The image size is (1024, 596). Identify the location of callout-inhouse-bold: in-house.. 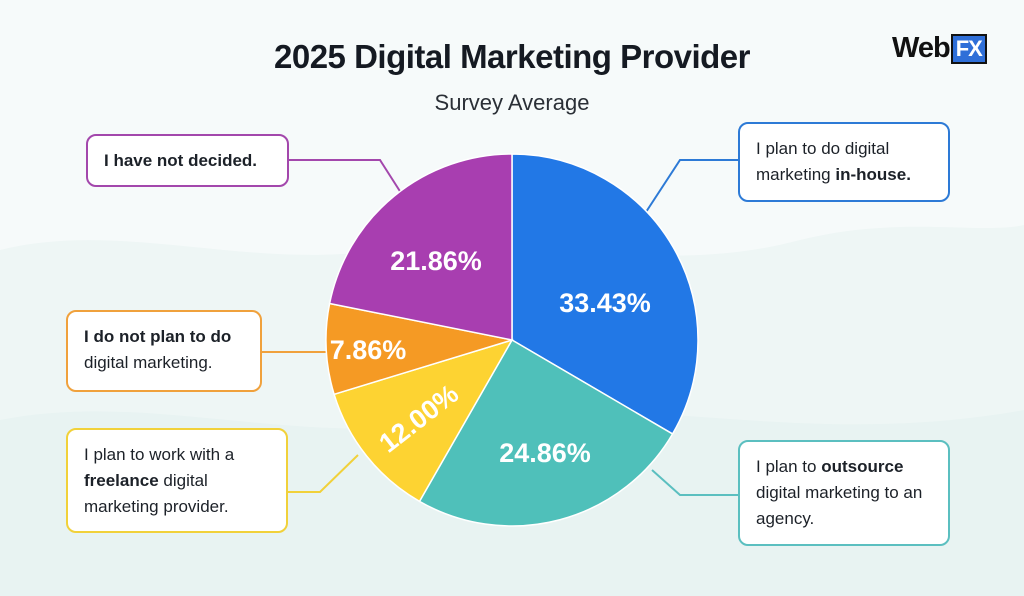
(873, 174).